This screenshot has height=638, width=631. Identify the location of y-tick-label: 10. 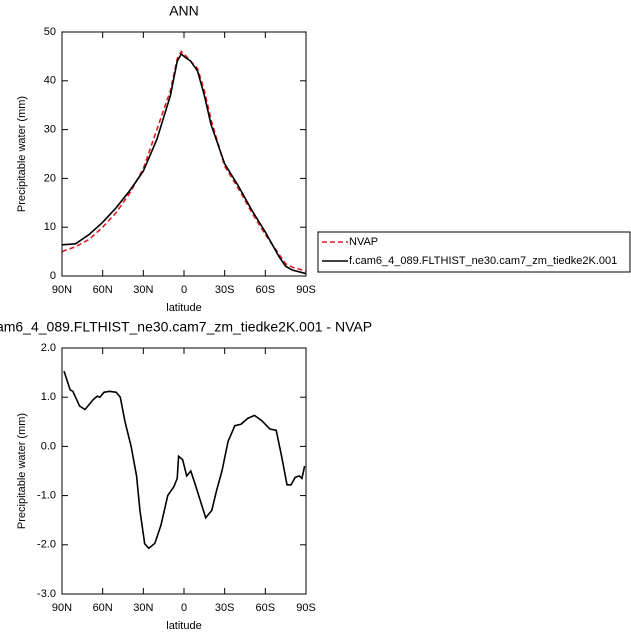
(50, 227).